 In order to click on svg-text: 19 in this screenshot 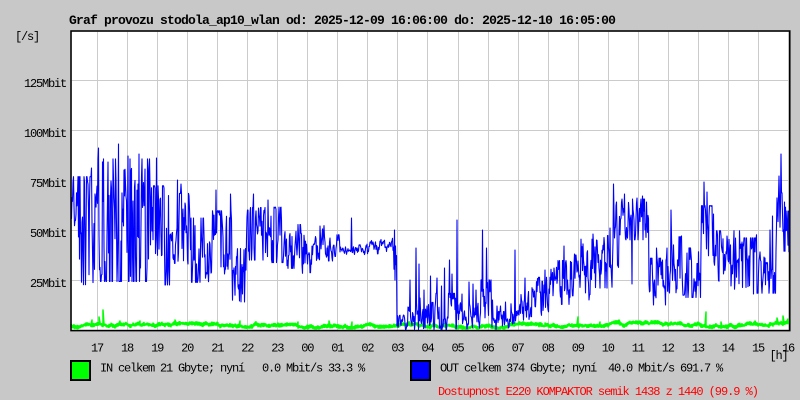, I will do `click(157, 349)`.